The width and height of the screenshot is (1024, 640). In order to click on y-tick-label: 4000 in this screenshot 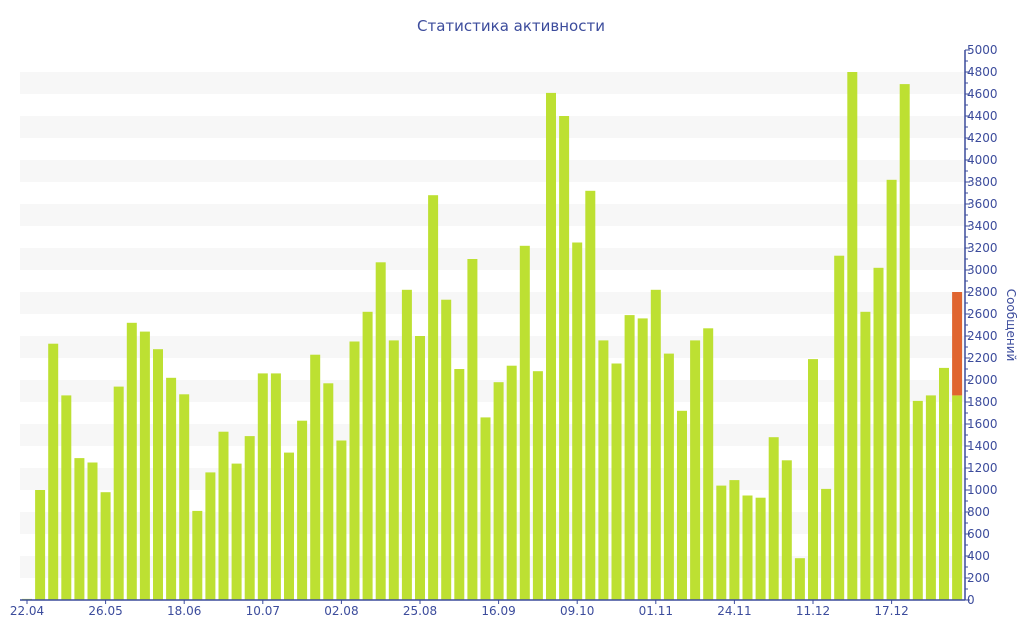, I will do `click(982, 160)`.